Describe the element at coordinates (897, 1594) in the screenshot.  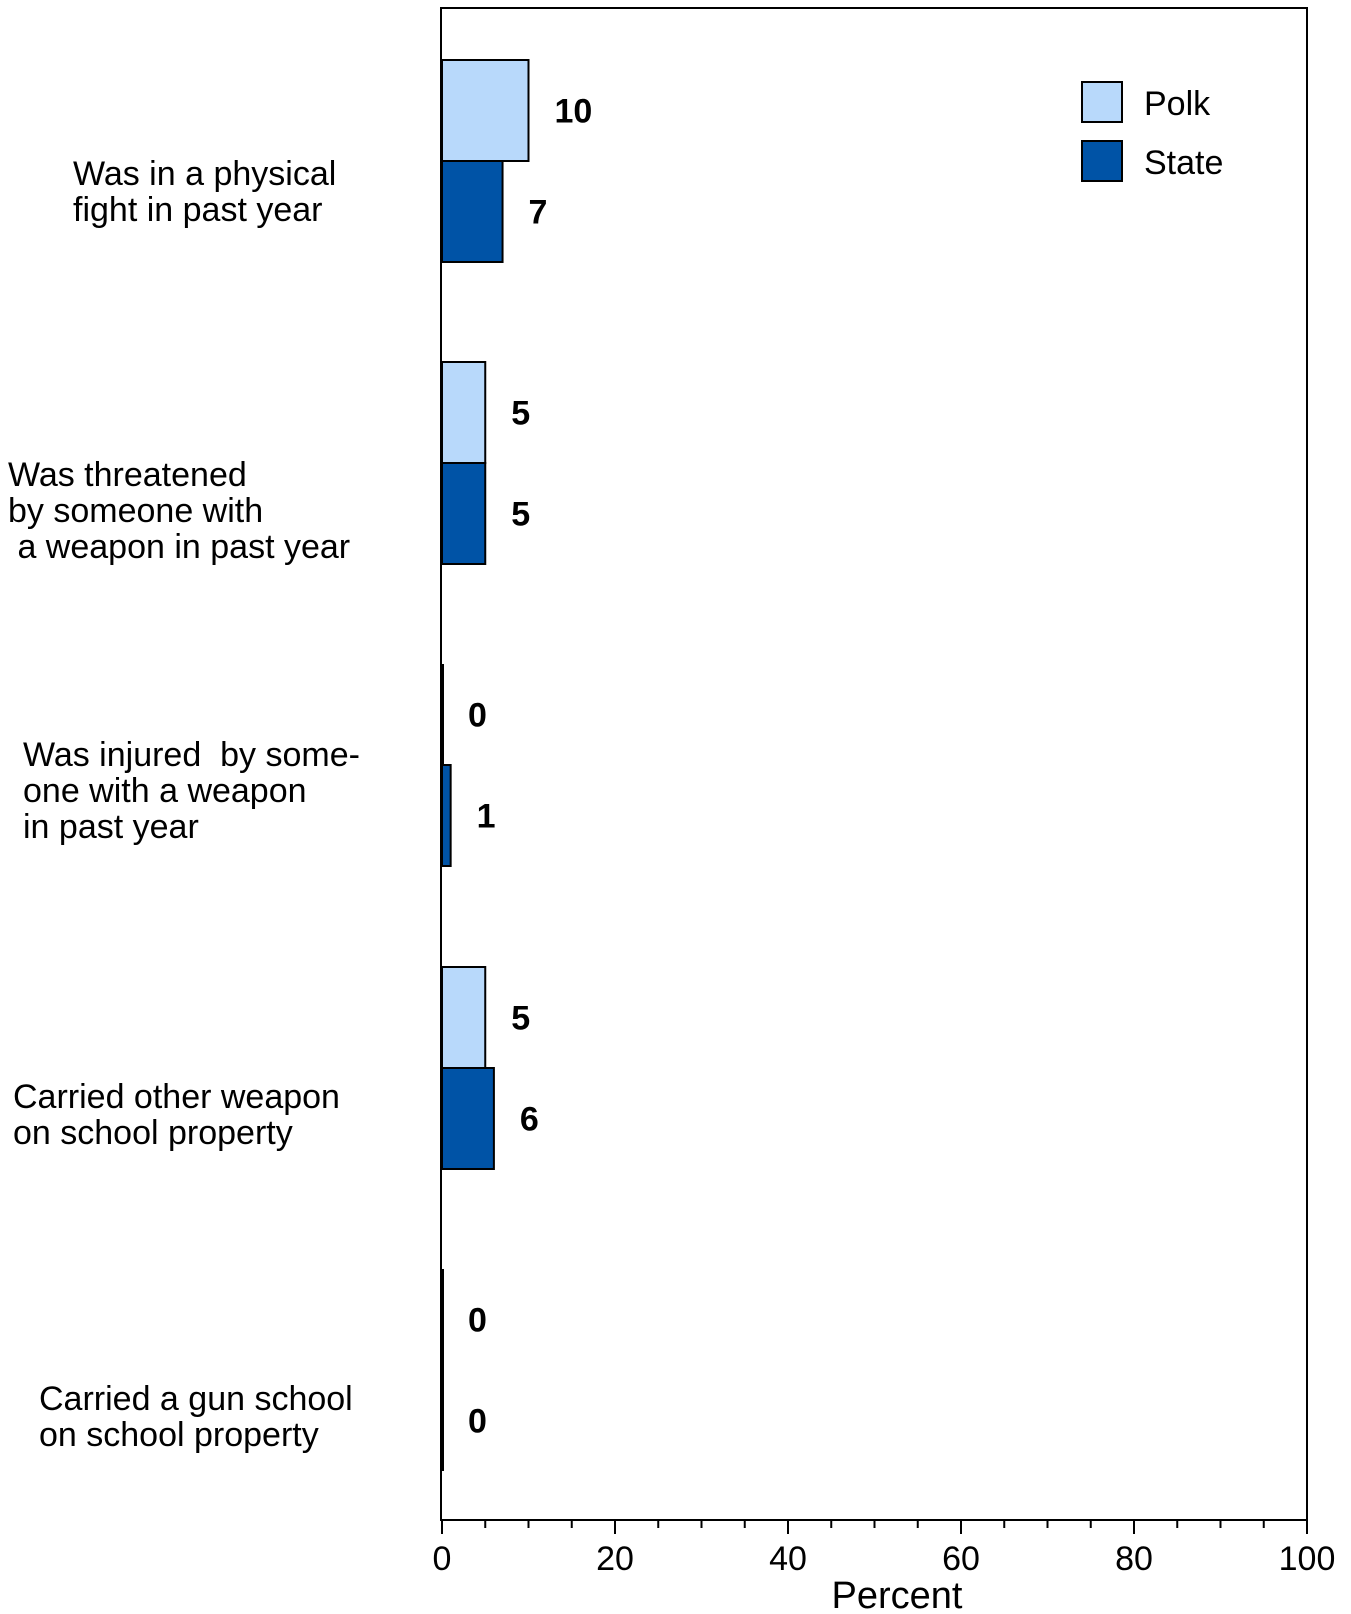
I see `x-axis-title: Percent` at that location.